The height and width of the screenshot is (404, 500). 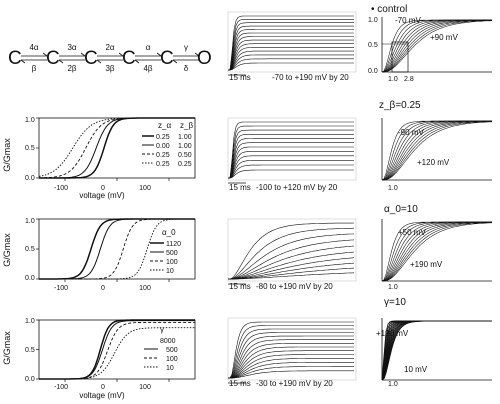 What do you see at coordinates (297, 187) in the screenshot?
I see `traces-caption-zbeta: -100 to +120 mV by 20` at bounding box center [297, 187].